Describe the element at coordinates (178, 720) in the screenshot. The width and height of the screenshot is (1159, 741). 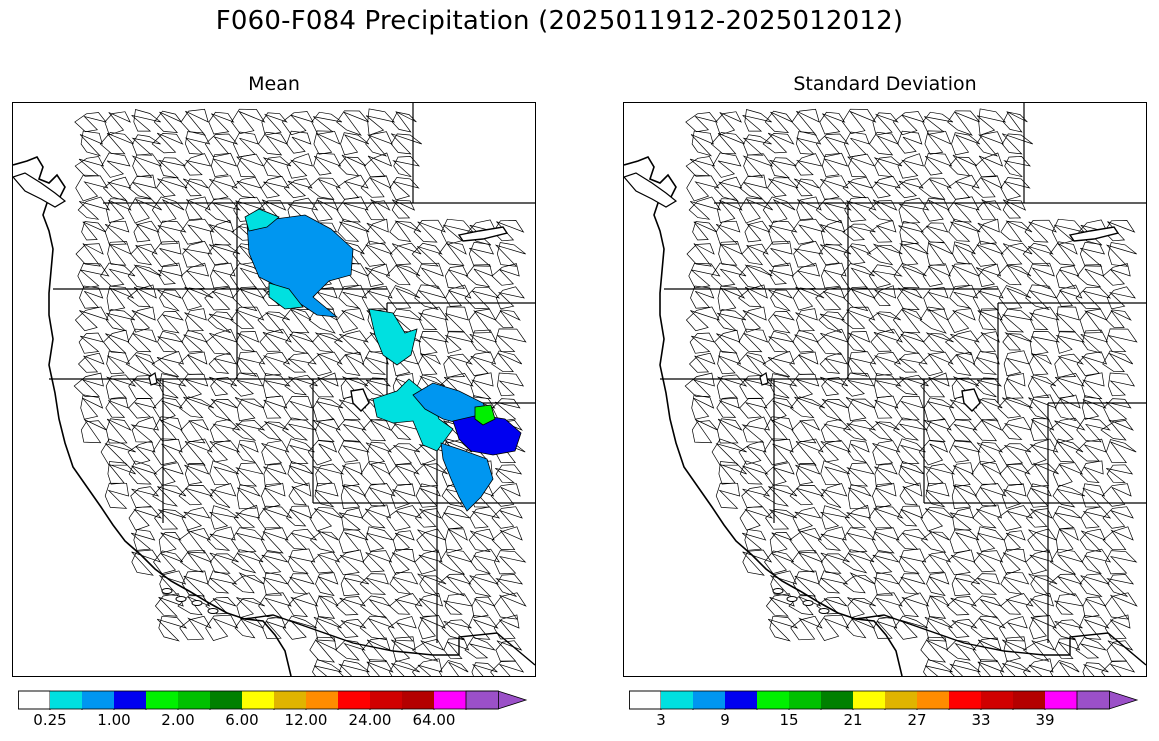
I see `colorbar-tick-label: 2.00` at that location.